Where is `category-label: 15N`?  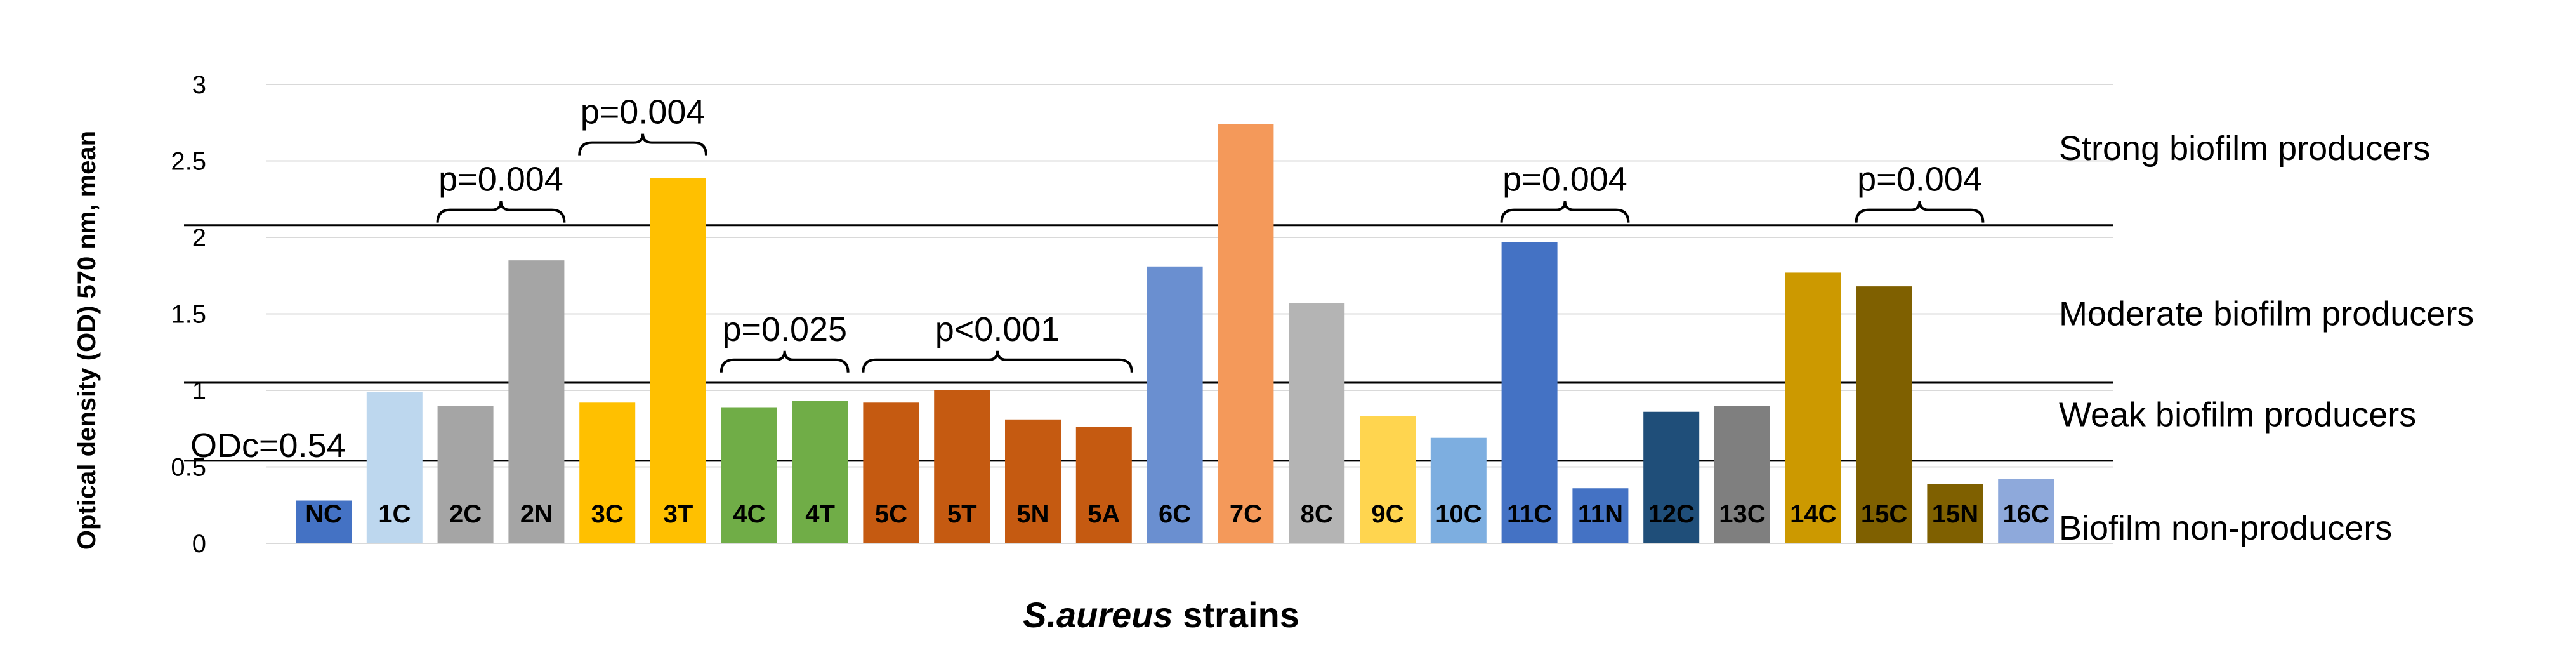 category-label: 15N is located at coordinates (1955, 514).